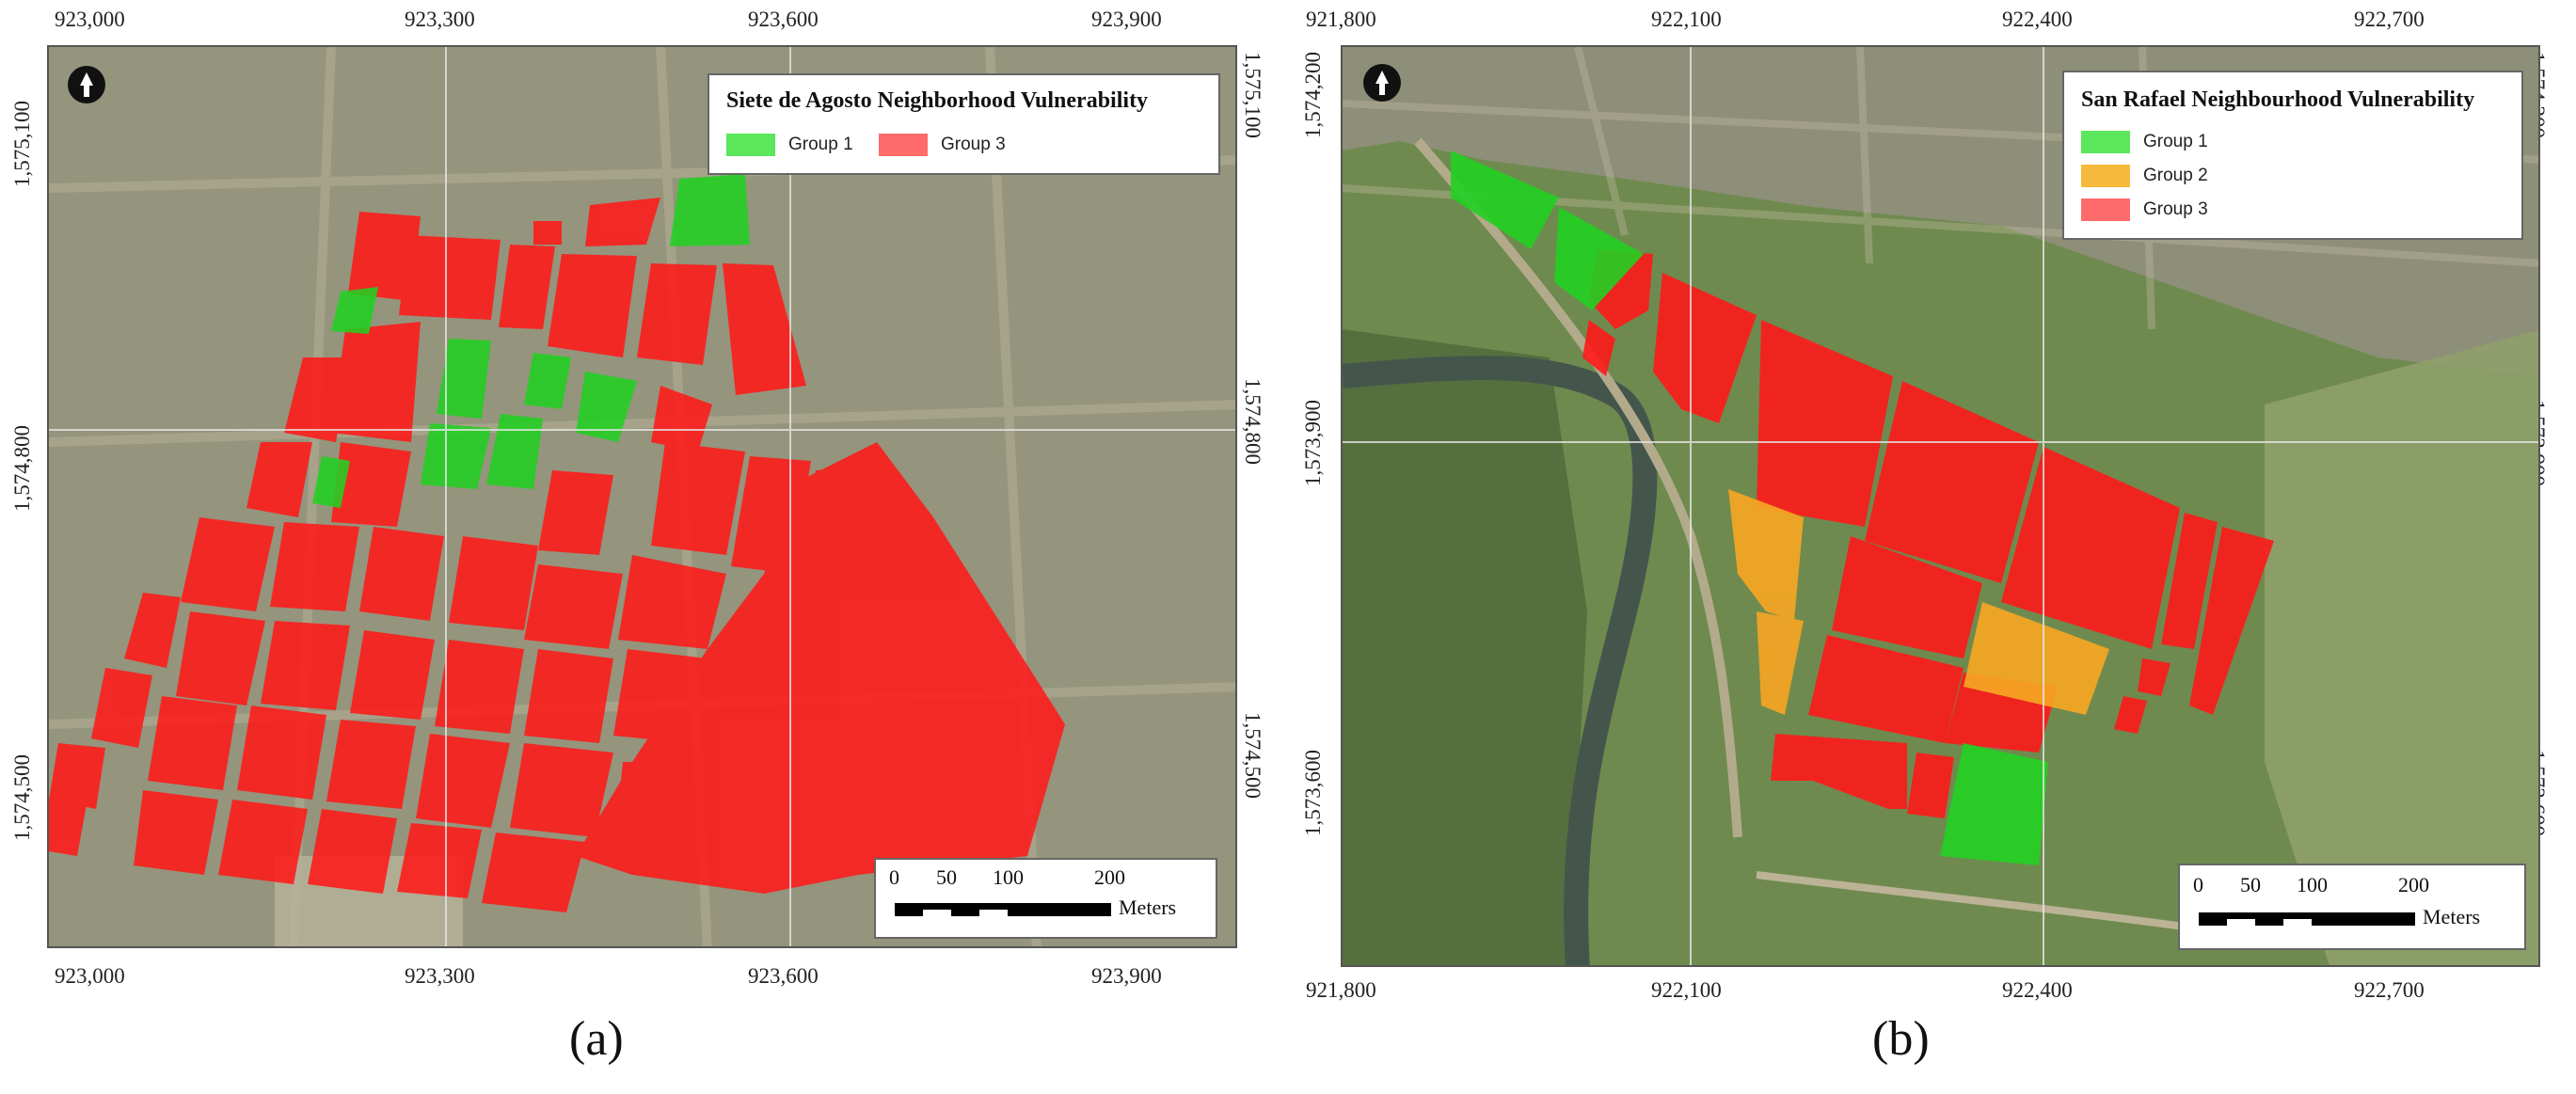 The width and height of the screenshot is (2576, 1094). Describe the element at coordinates (894, 877) in the screenshot. I see `scale-label-a-0: 0` at that location.